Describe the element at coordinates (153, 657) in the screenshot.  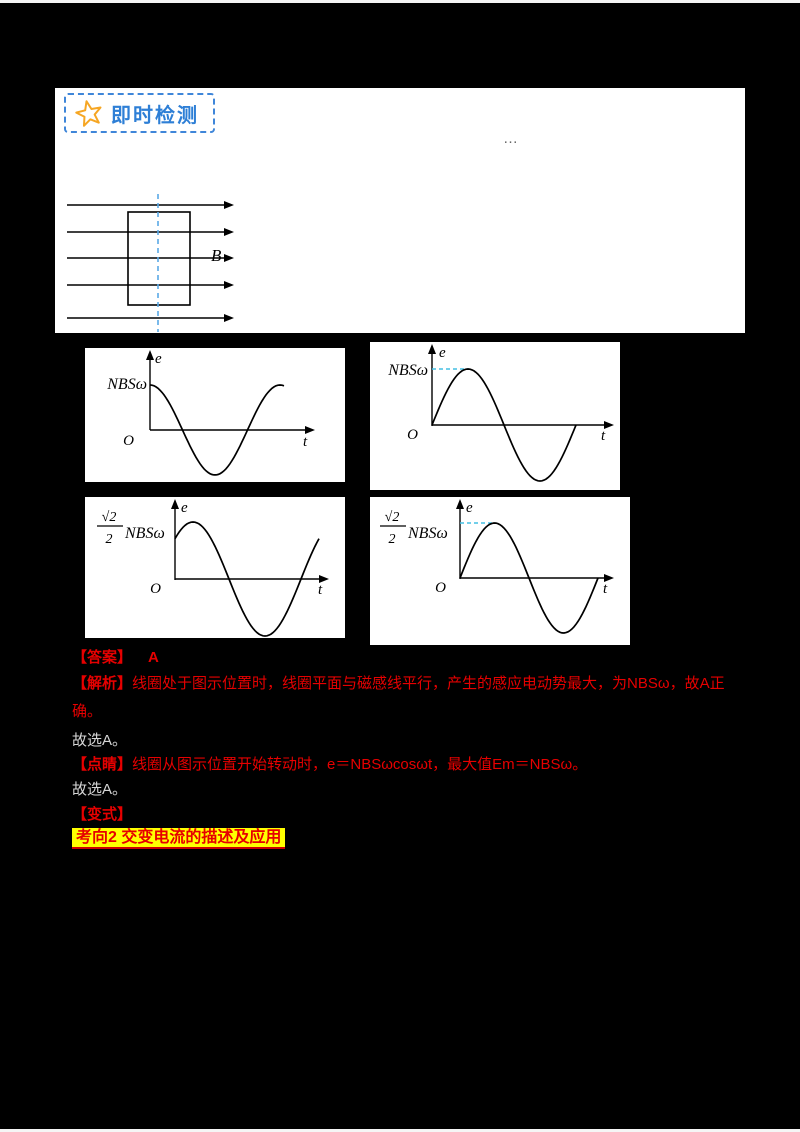
I see `answer-value: A` at that location.